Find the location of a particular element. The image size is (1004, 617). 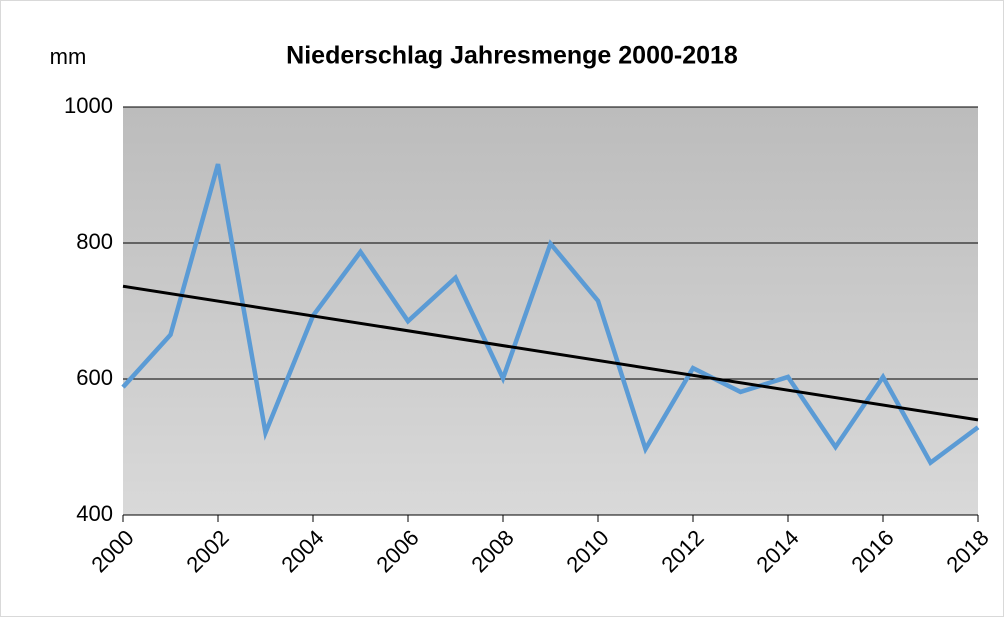

y-tick-label: 600 is located at coordinates (94, 377).